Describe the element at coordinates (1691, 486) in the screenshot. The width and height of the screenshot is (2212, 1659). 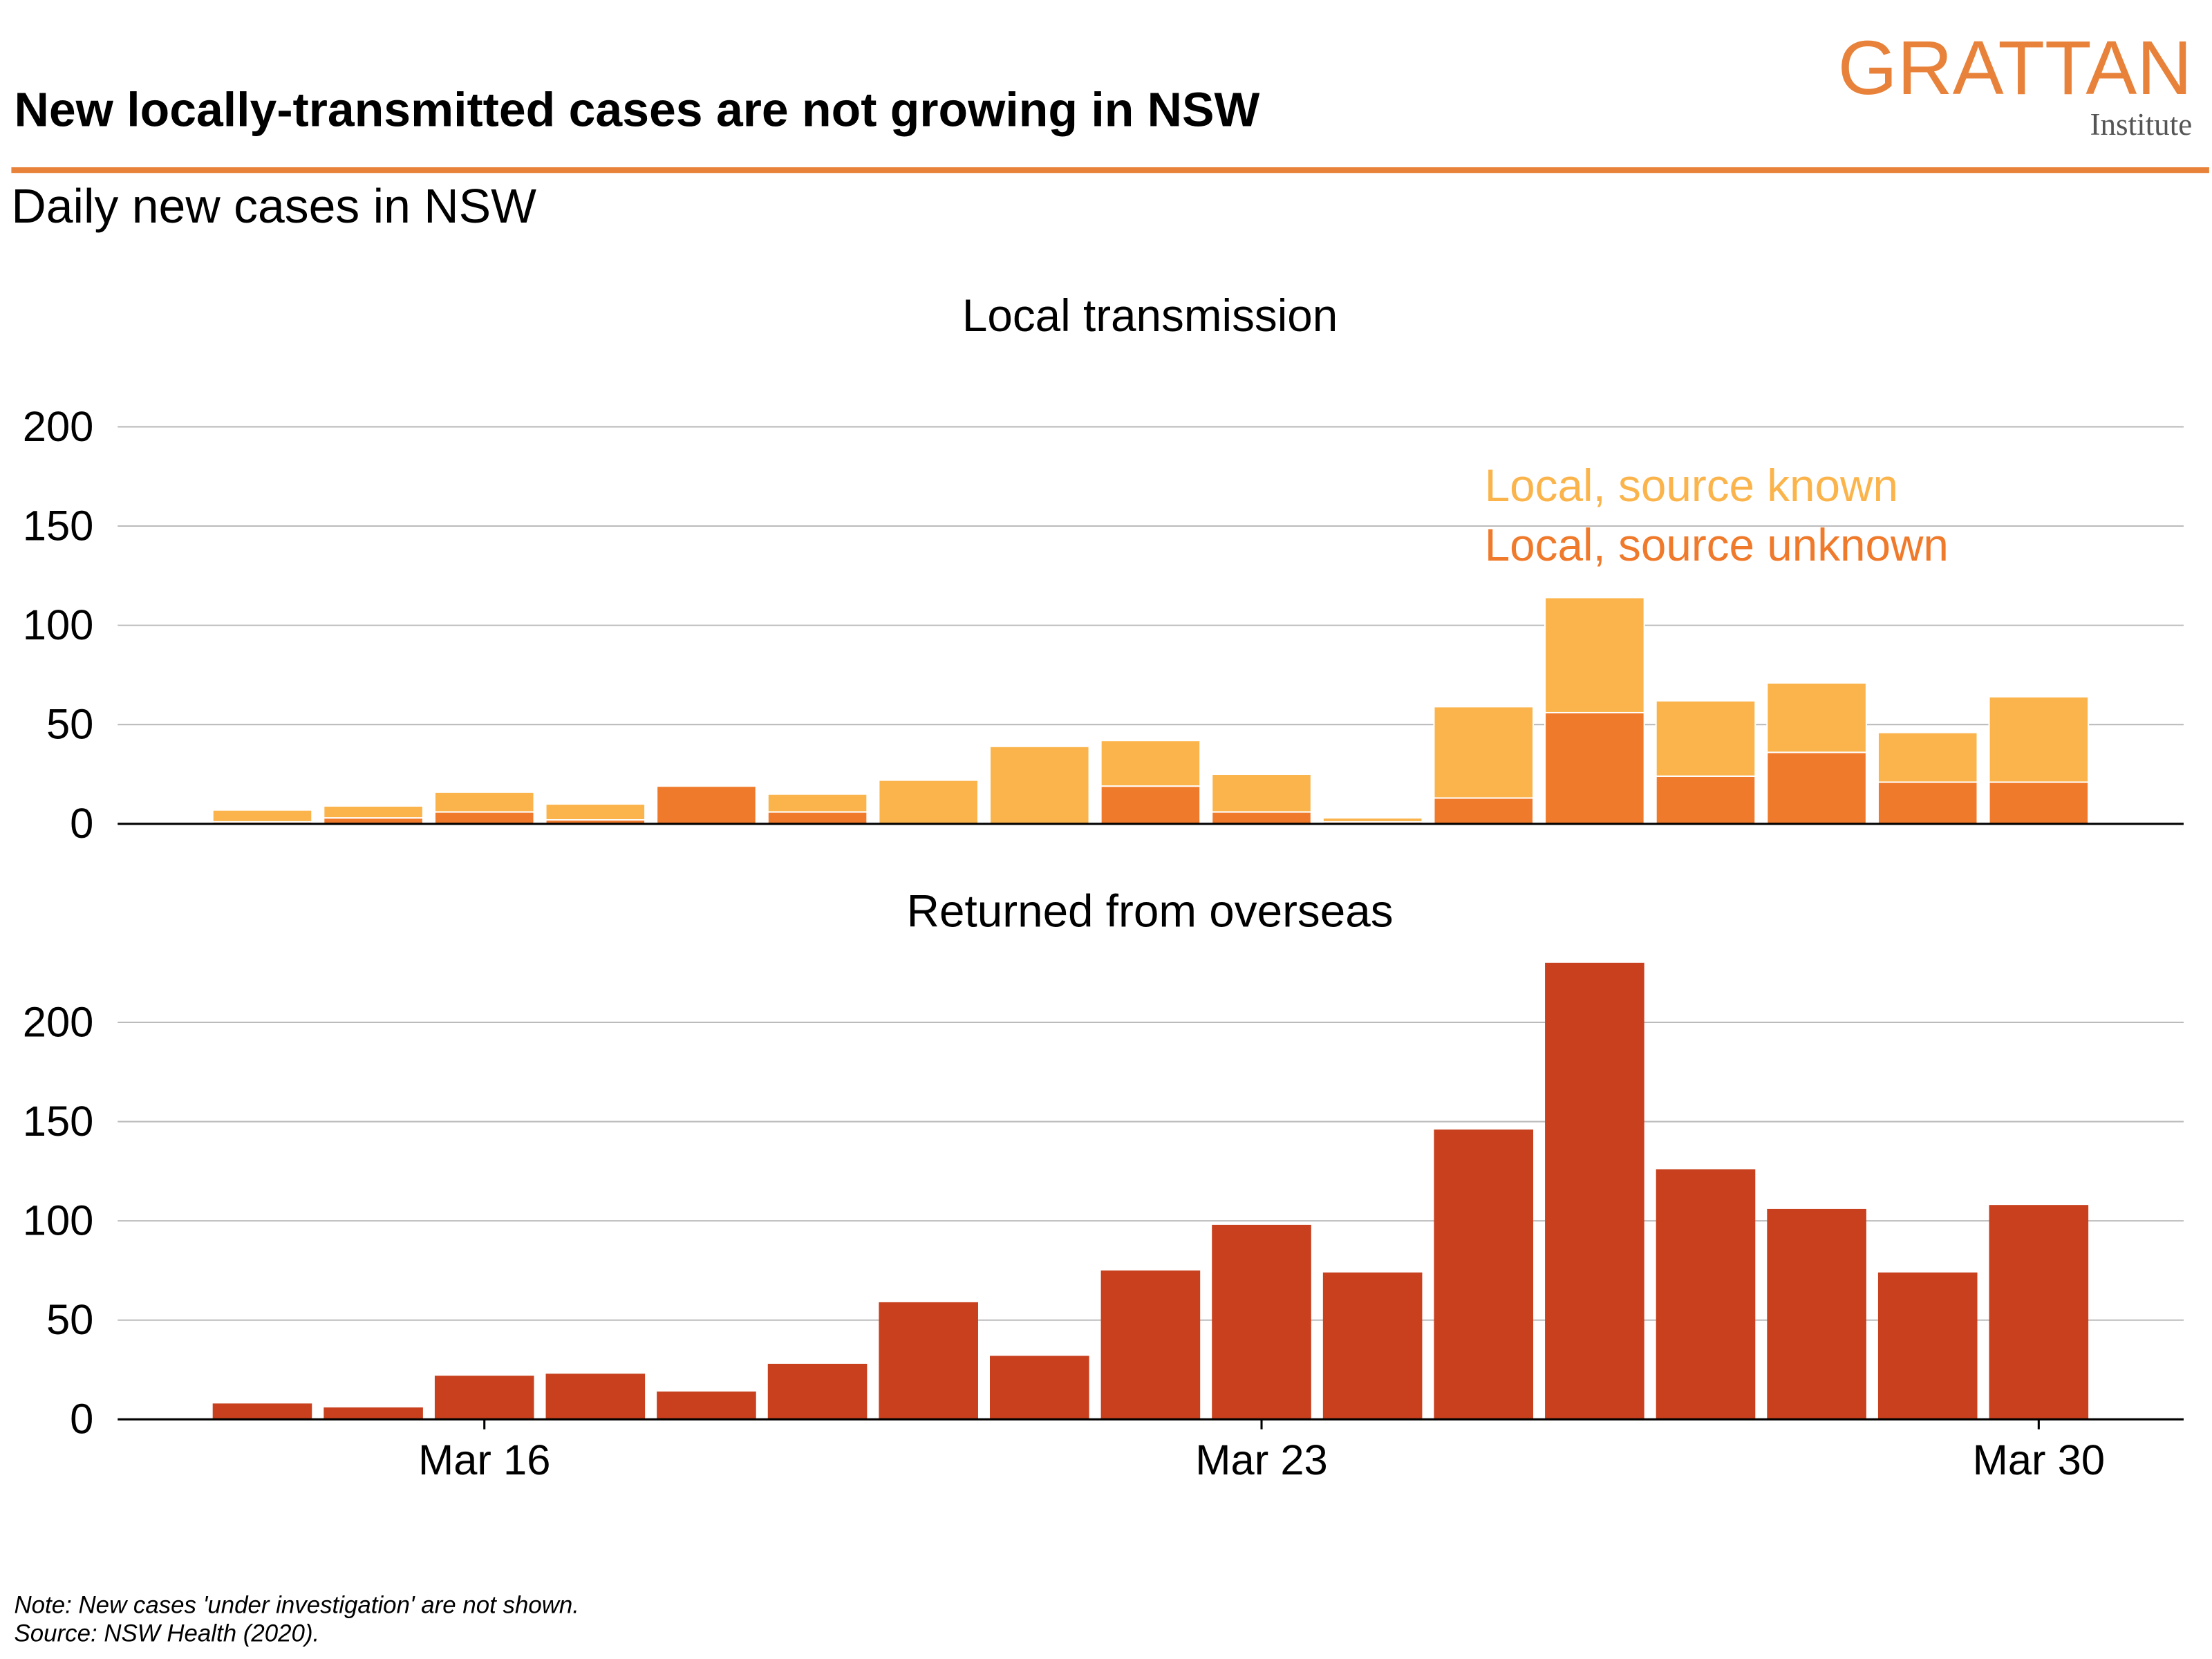
I see `legend-entry: Local, source known` at that location.